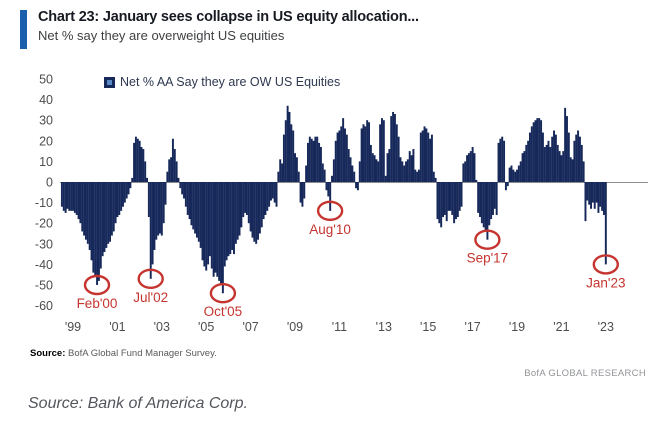  I want to click on source-note: Source: BofA Global Fund Manager Survey., so click(123, 353).